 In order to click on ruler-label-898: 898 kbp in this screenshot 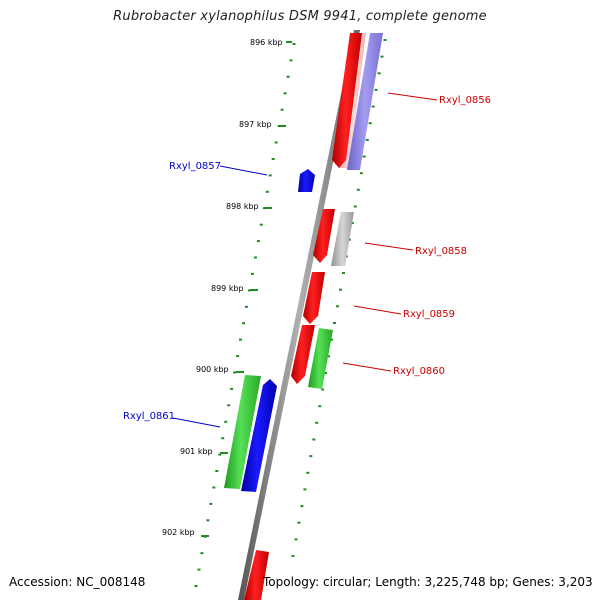, I will do `click(242, 206)`.